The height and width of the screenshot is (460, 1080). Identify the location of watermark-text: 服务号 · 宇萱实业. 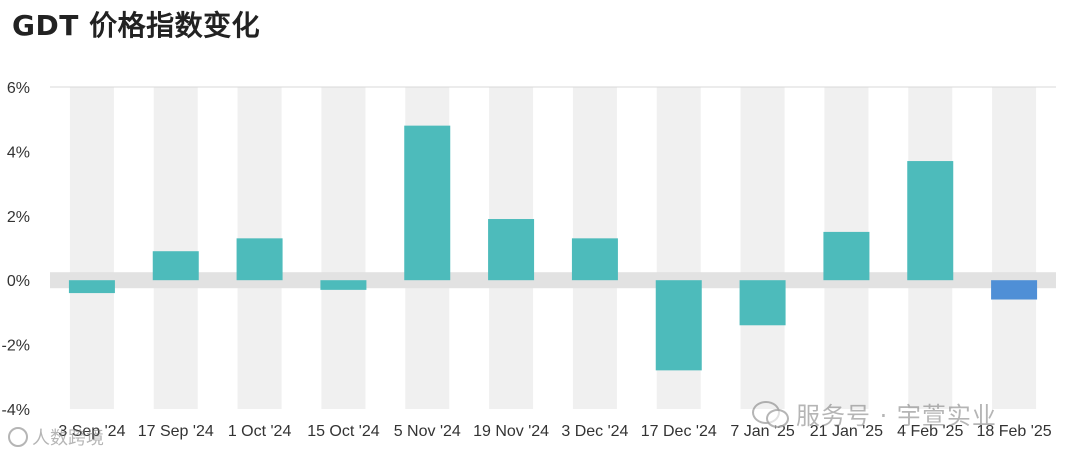
(896, 416).